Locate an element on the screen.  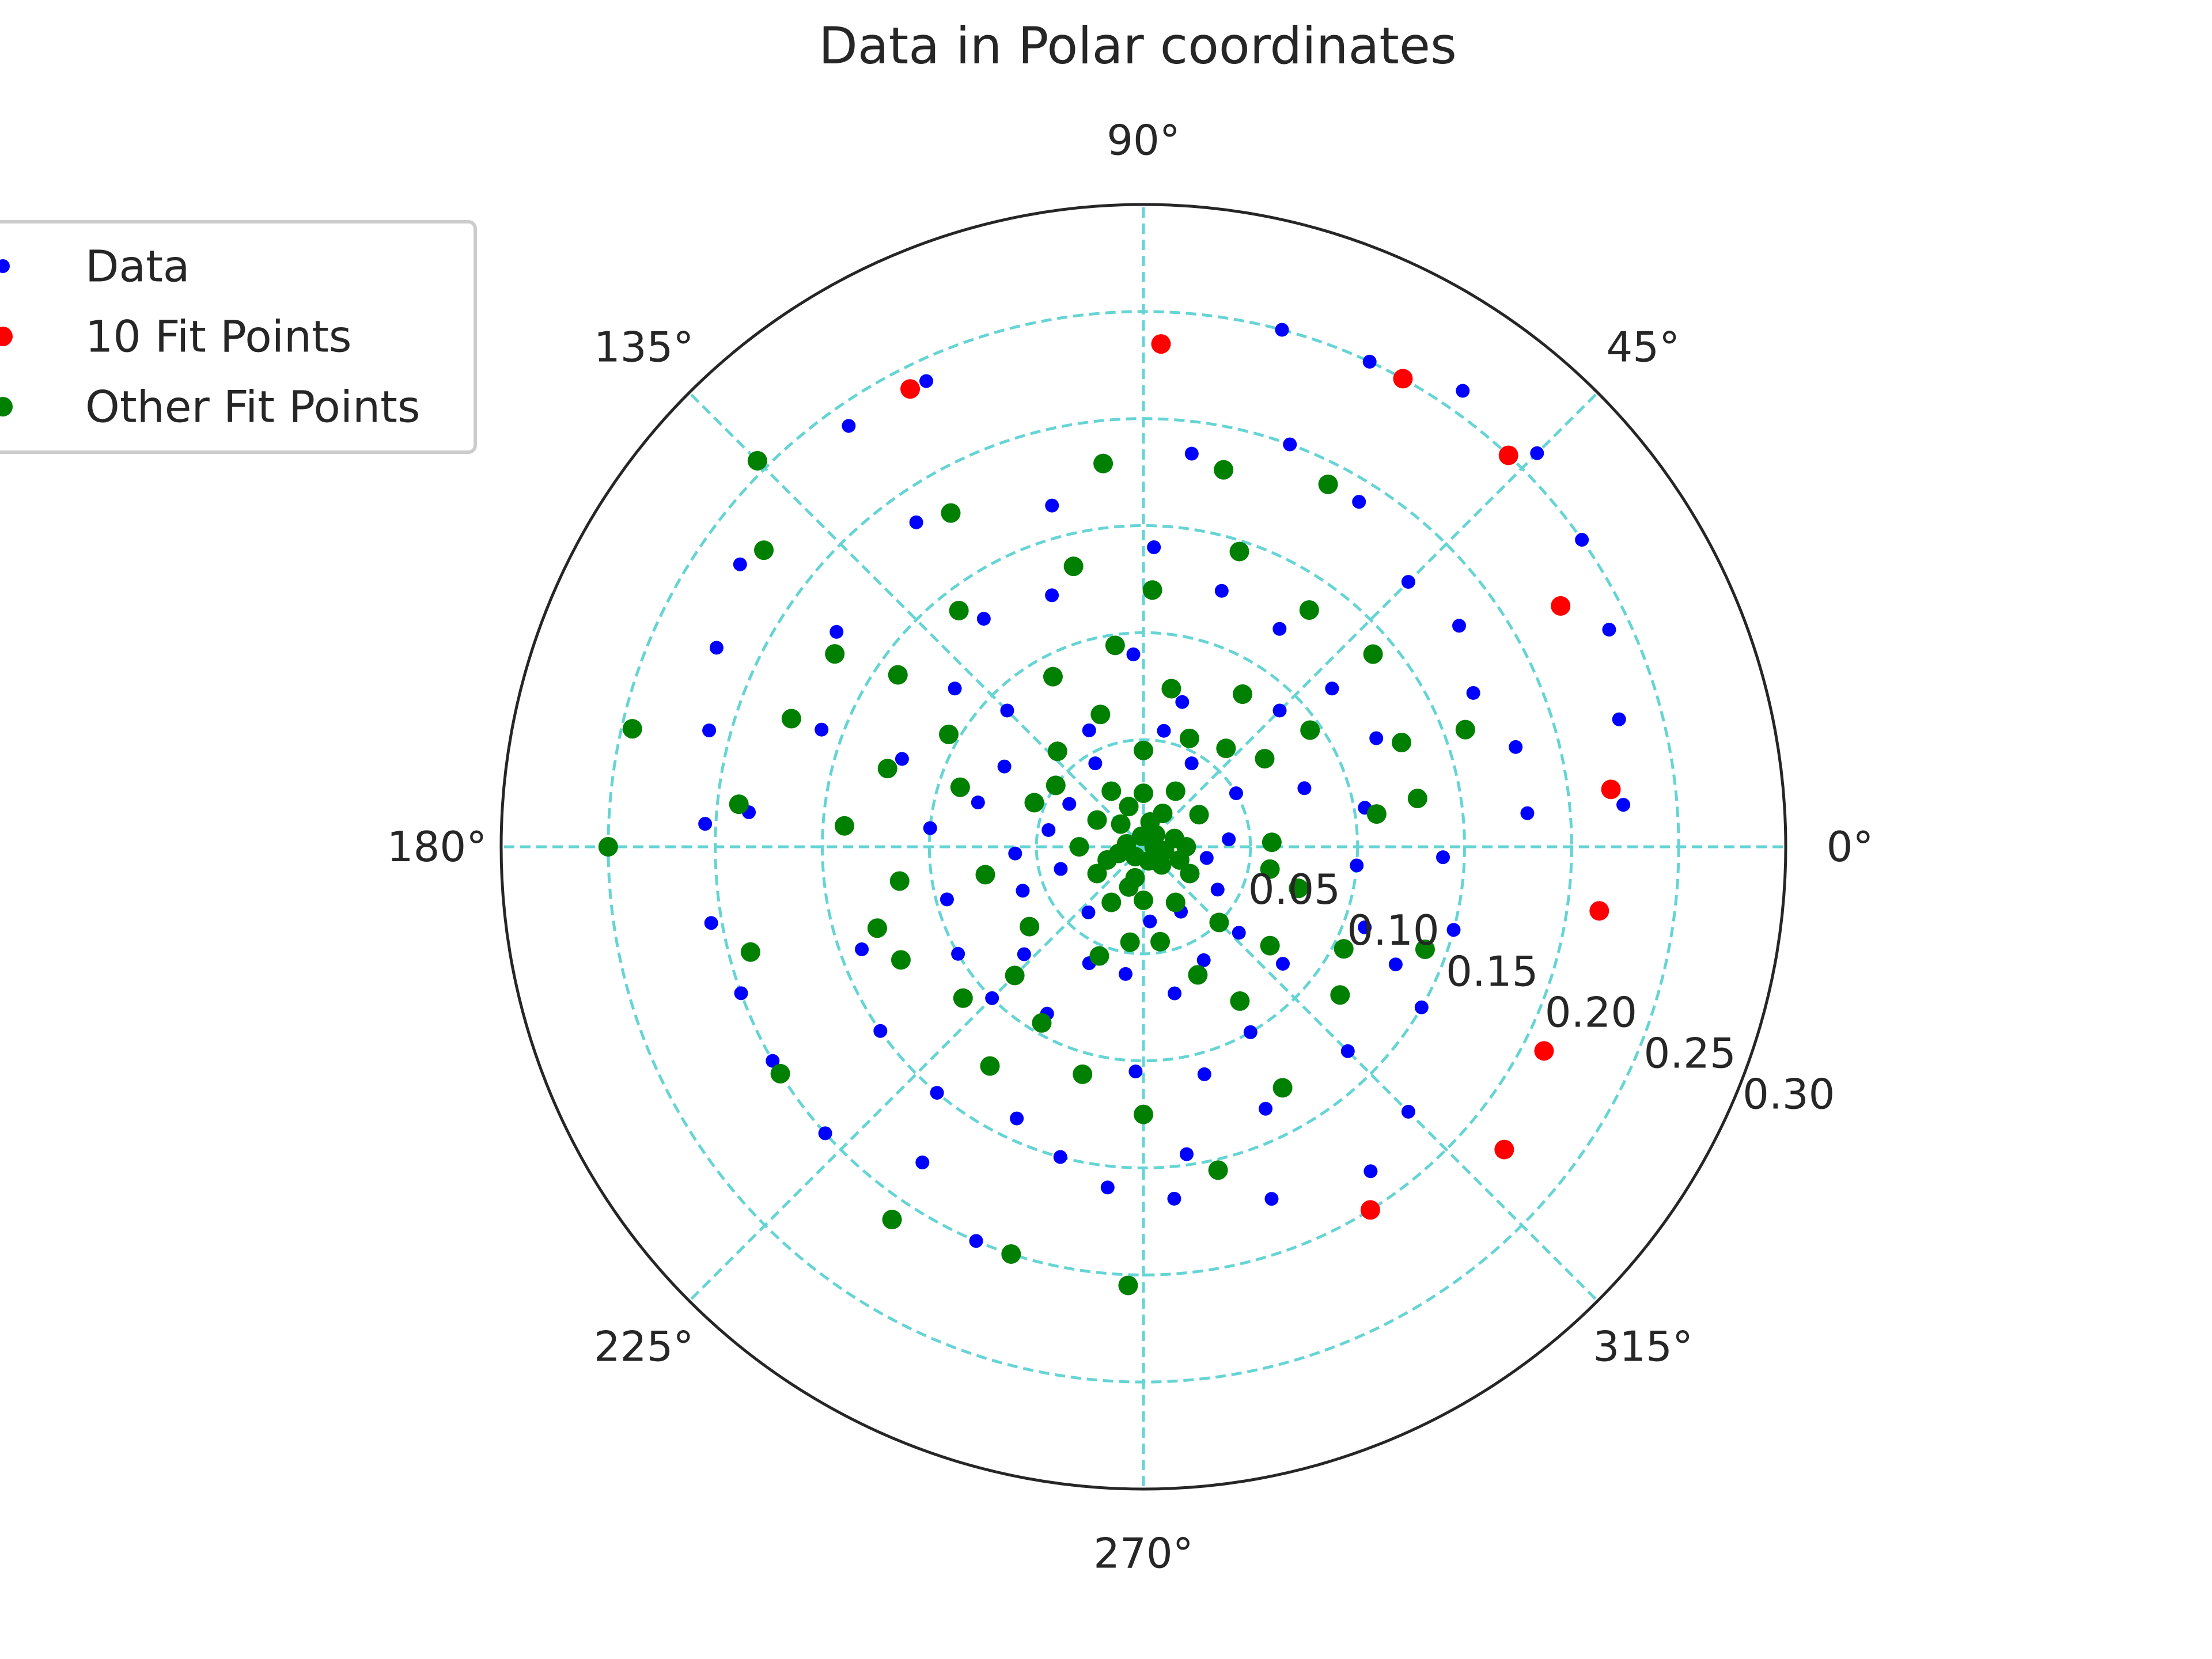
theta-tick-label-0: 0° is located at coordinates (1850, 847).